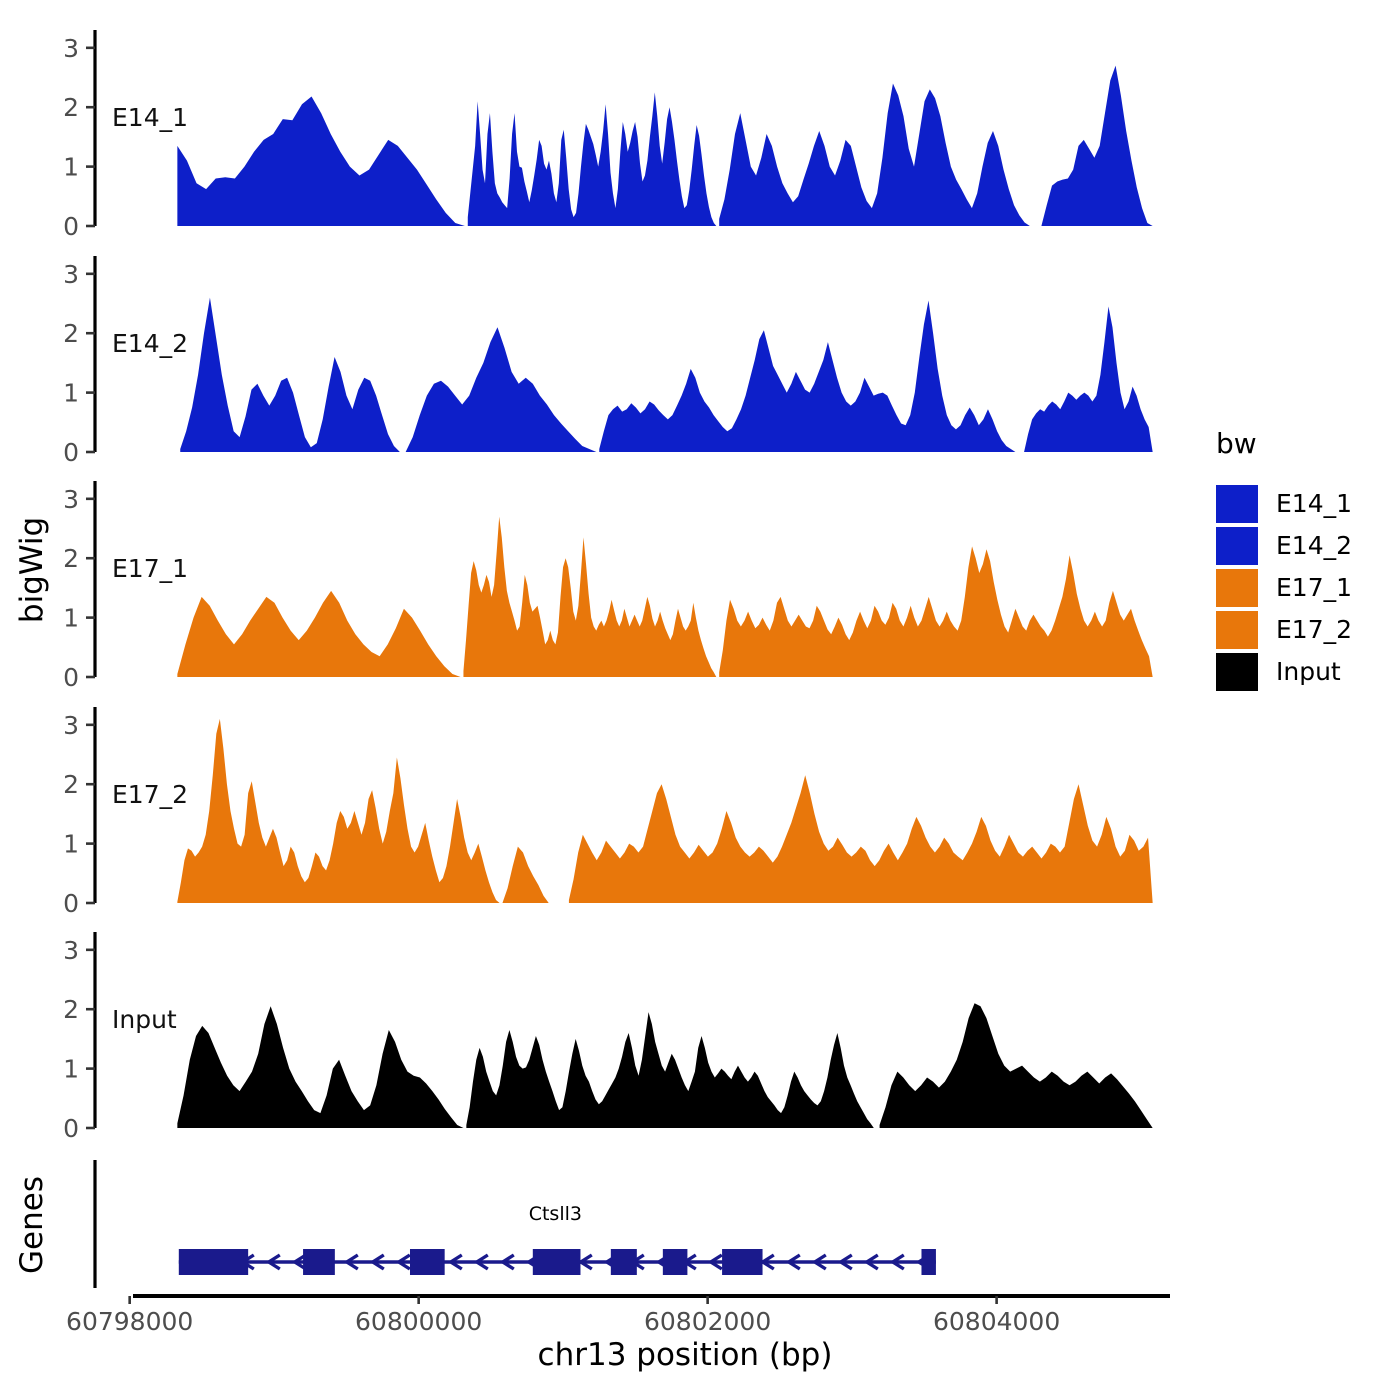 This screenshot has height=1400, width=1400. What do you see at coordinates (996, 1321) in the screenshot?
I see `x-tick-label: 60804000` at bounding box center [996, 1321].